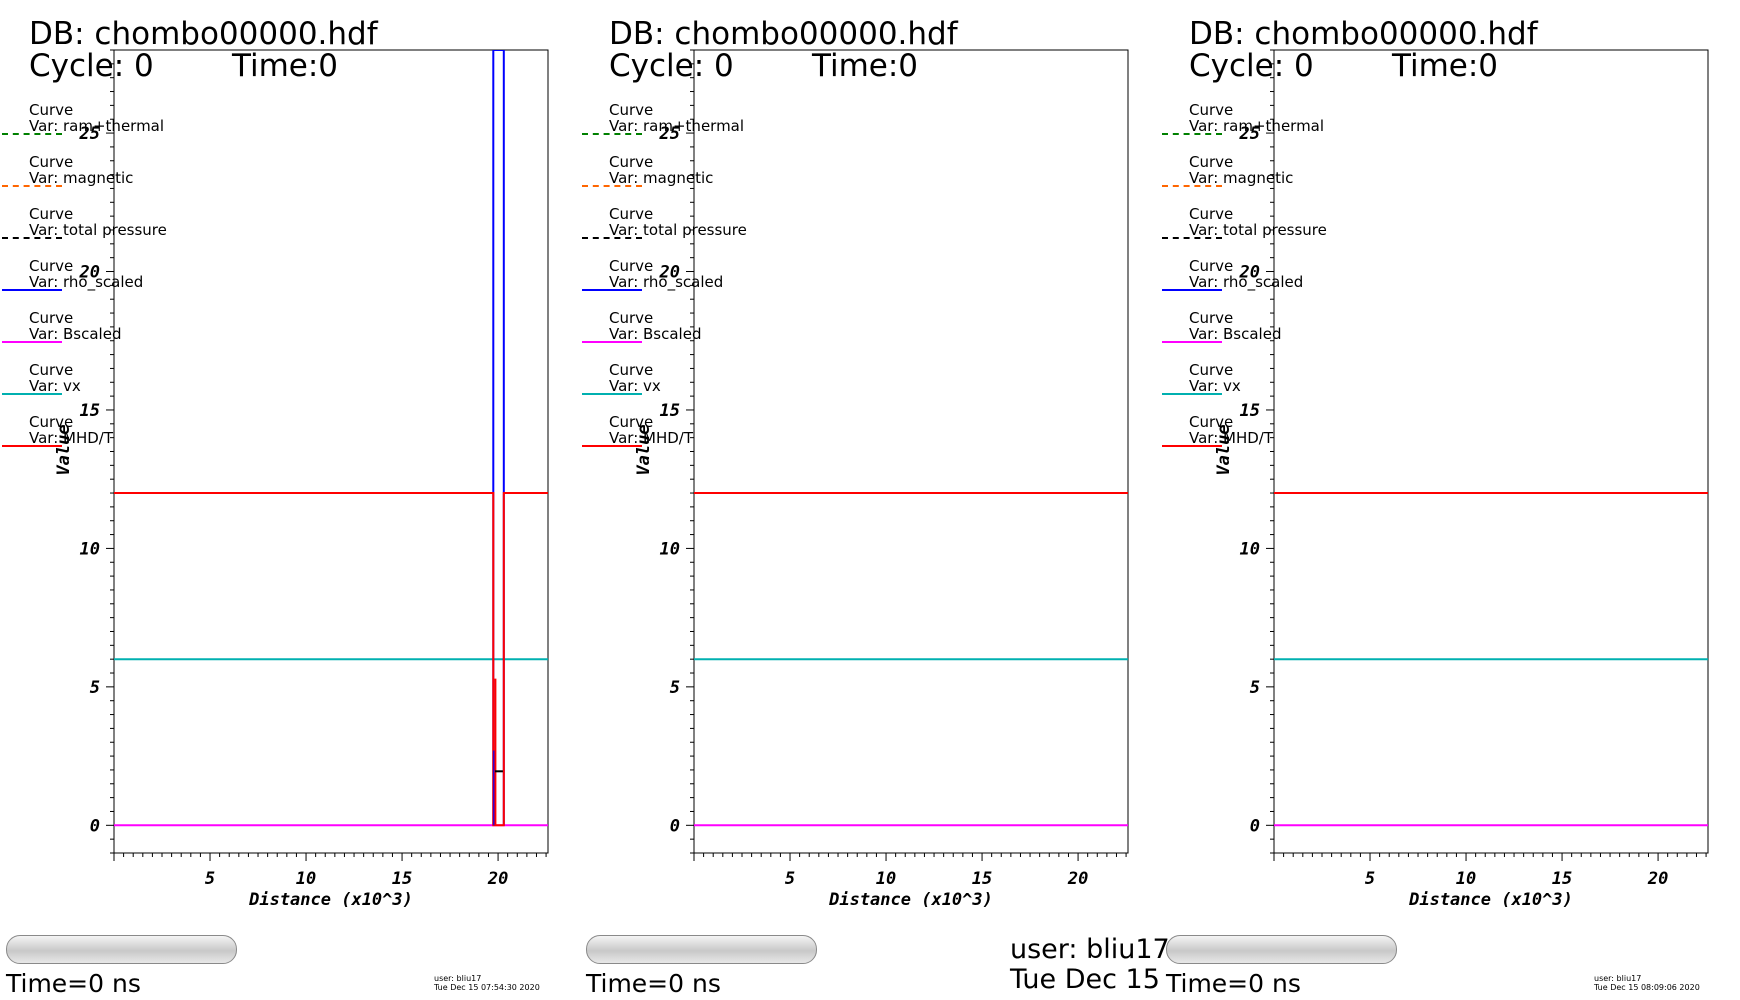  I want to click on cycle-label: Cycle: 0, so click(91, 66).